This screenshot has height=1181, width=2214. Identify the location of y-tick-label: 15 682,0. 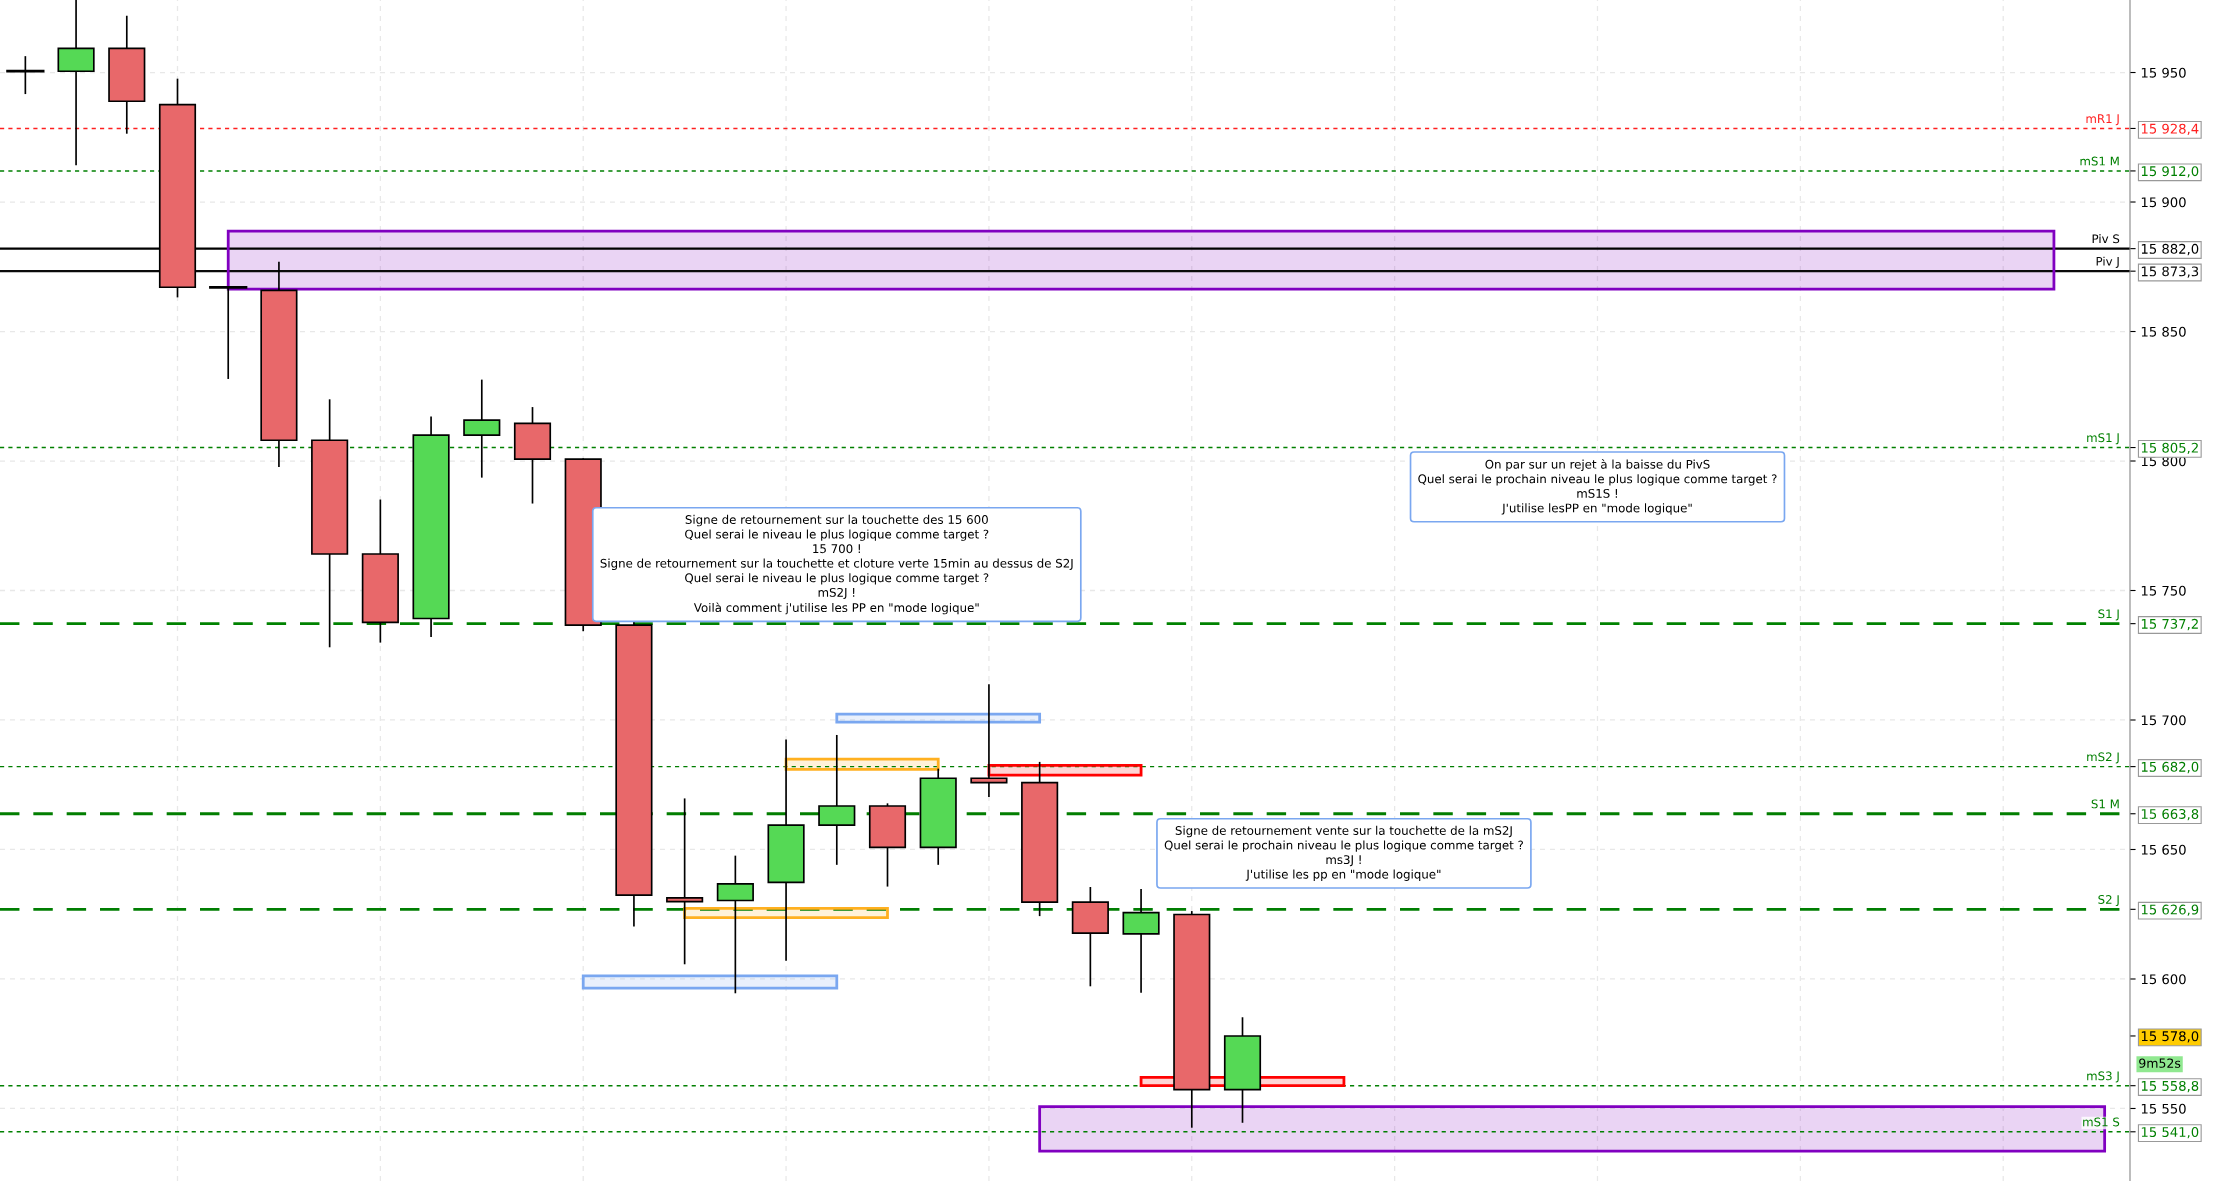
(2170, 767).